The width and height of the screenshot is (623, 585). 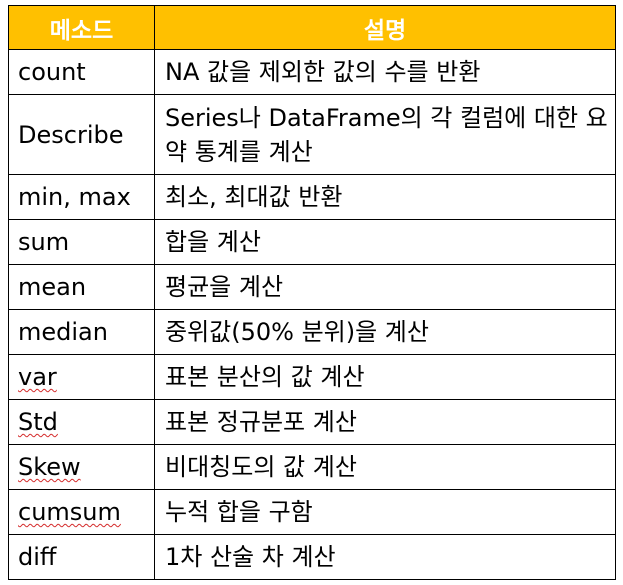 What do you see at coordinates (81, 467) in the screenshot?
I see `method-cell: Skew` at bounding box center [81, 467].